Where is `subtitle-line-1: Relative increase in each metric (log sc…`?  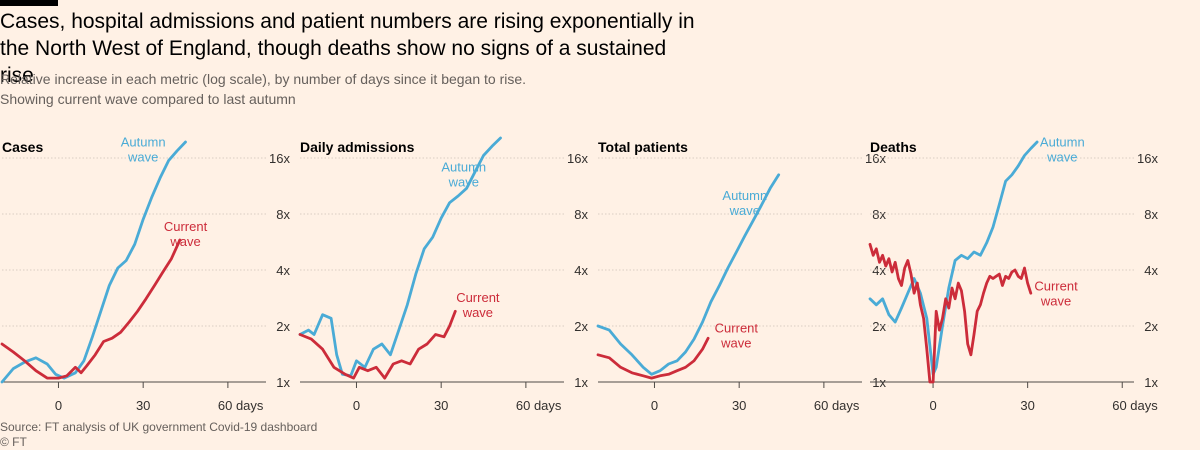
subtitle-line-1: Relative increase in each metric (log sc… is located at coordinates (263, 79).